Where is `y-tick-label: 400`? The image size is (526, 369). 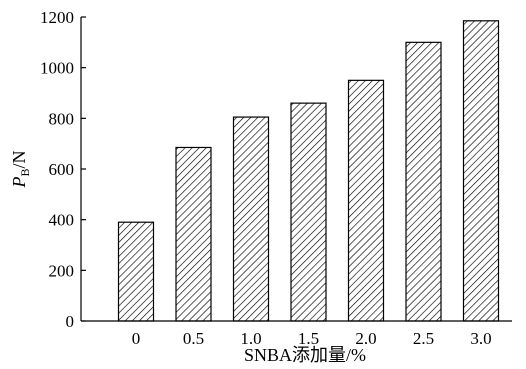 y-tick-label: 400 is located at coordinates (62, 220).